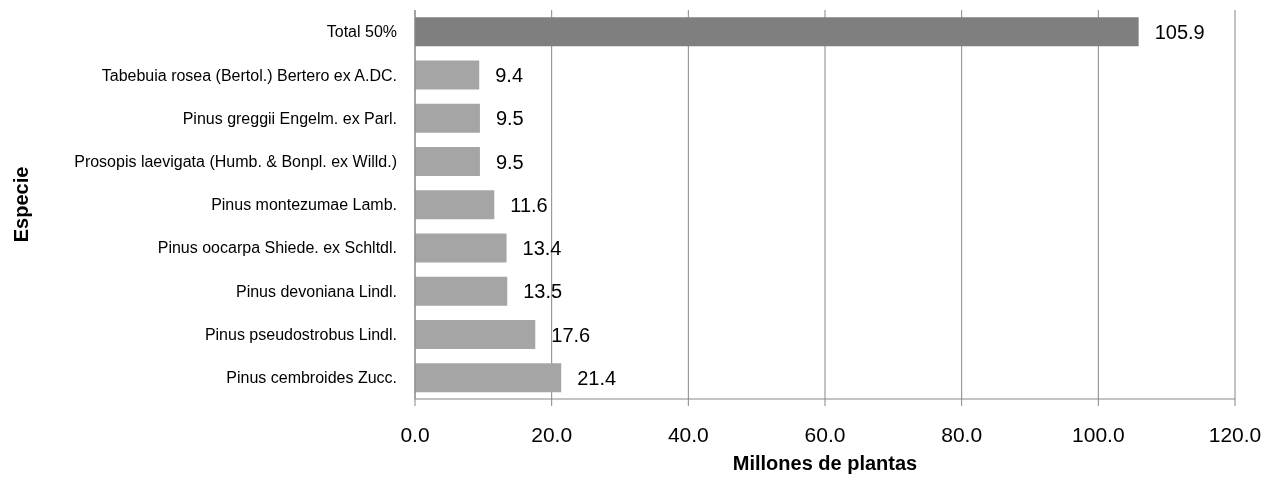  I want to click on y-tick-label: Pinus cembroides Zucc., so click(311, 378).